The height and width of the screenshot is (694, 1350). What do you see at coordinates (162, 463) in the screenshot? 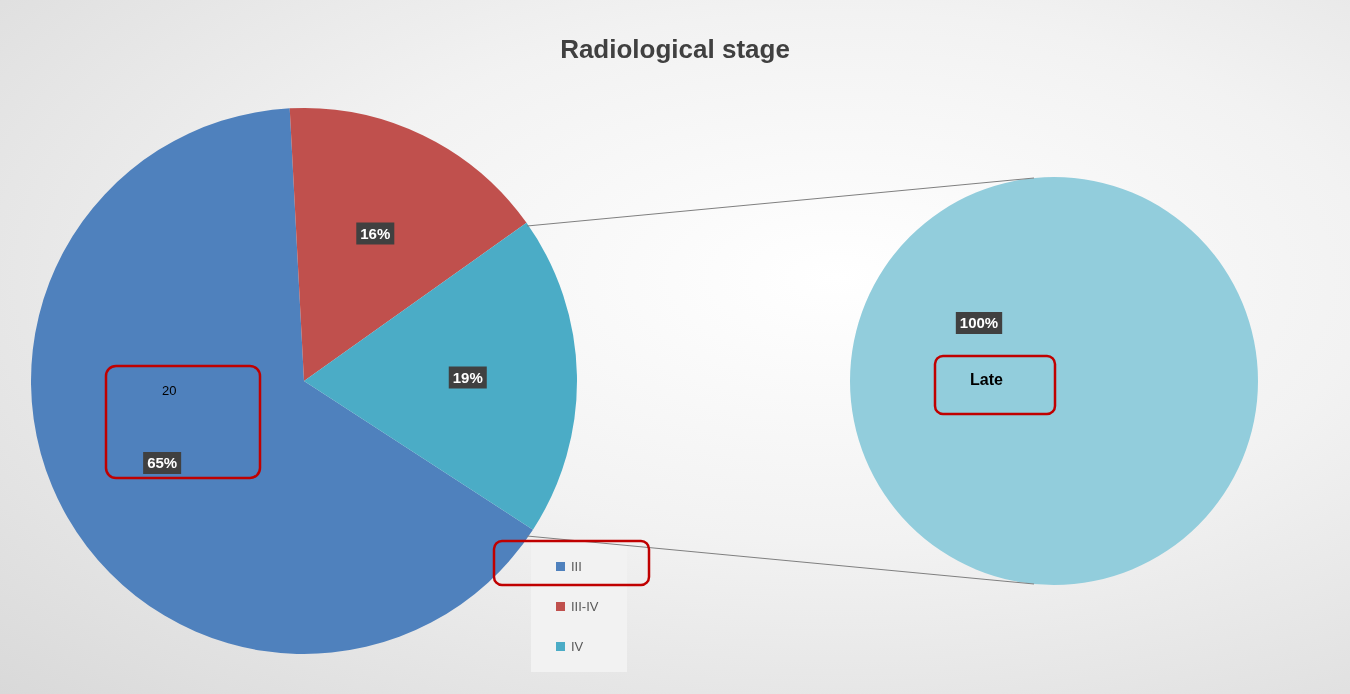
I see `data-label: 65%` at bounding box center [162, 463].